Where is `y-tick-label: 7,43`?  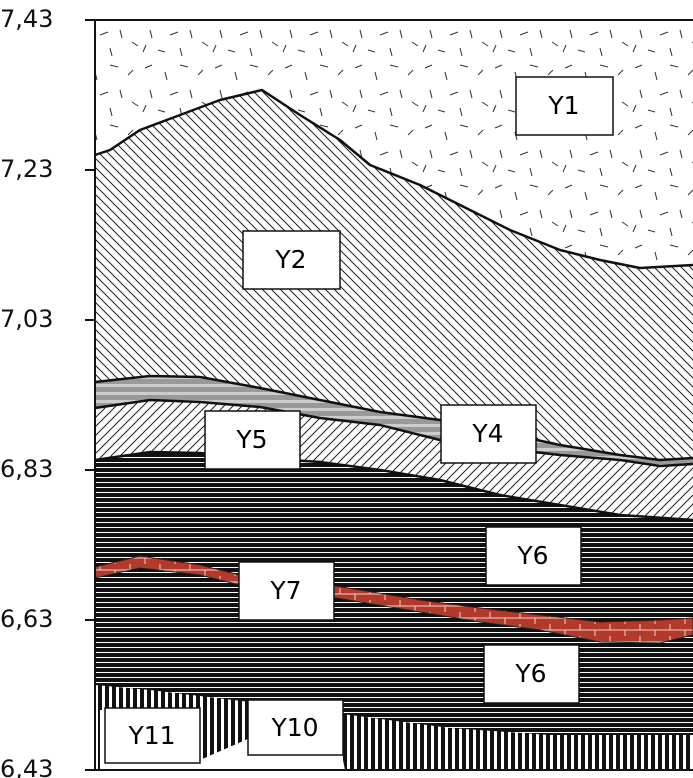 y-tick-label: 7,43 is located at coordinates (26, 19).